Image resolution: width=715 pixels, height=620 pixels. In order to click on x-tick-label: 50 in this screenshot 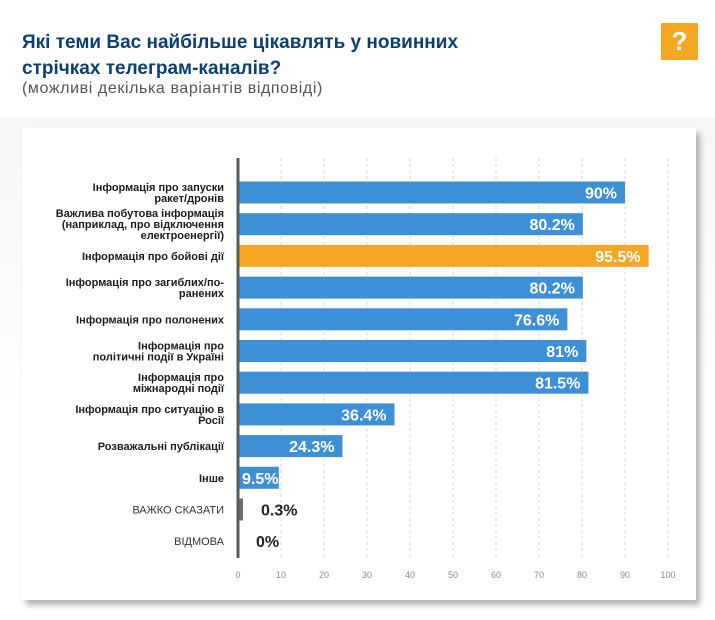, I will do `click(453, 575)`.